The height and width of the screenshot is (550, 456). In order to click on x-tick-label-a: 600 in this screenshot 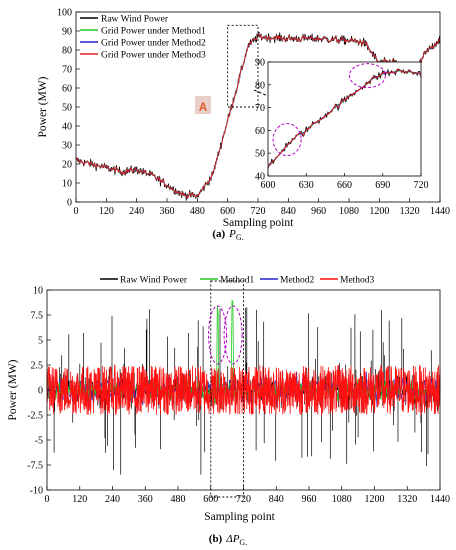, I will do `click(227, 211)`.